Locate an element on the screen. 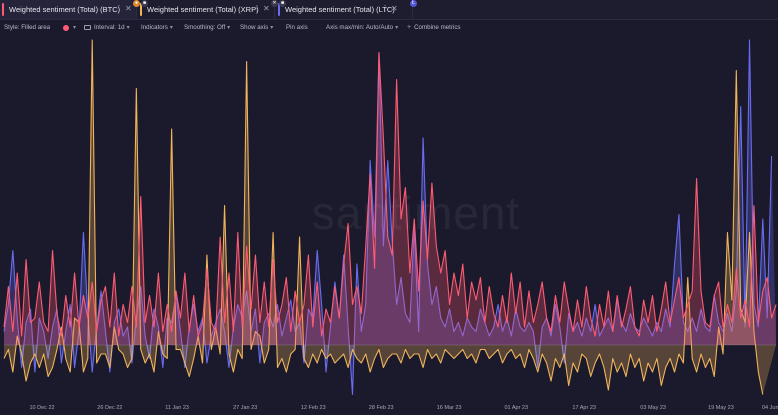 The image size is (778, 415). pin-axis-label: Pin axis is located at coordinates (297, 27).